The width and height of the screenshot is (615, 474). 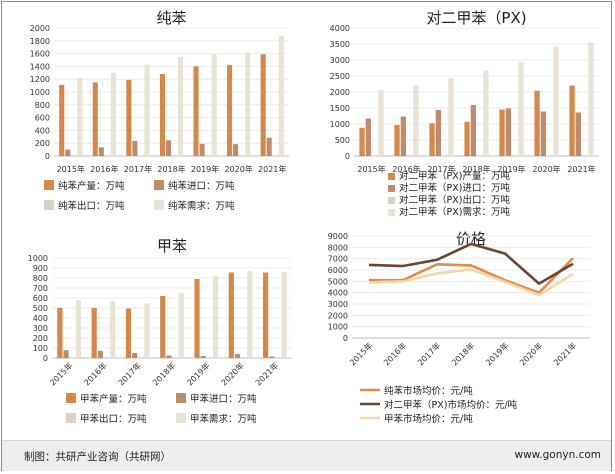 I want to click on y-tick-label: 700, so click(x=40, y=288).